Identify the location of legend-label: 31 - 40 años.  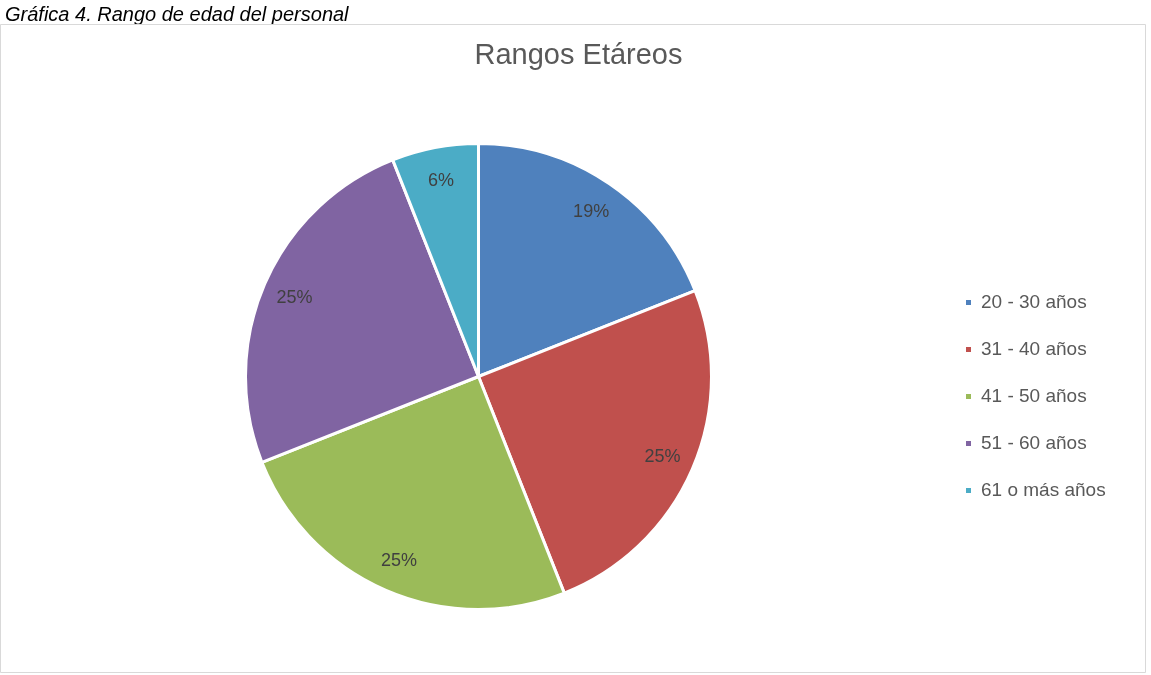
(1034, 349).